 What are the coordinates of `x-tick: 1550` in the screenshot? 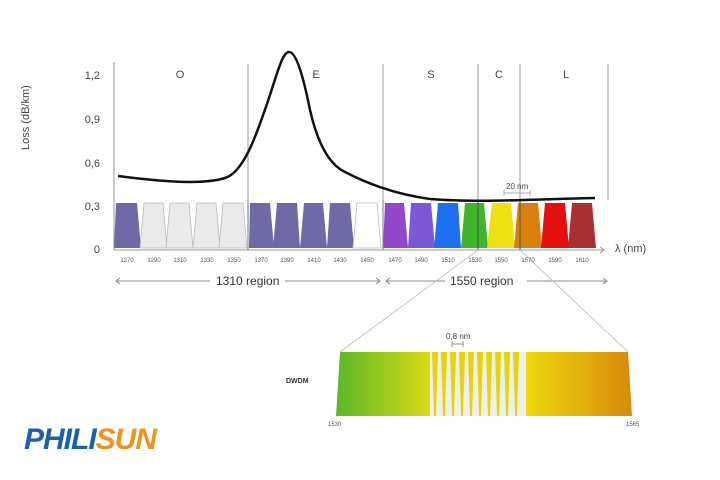 It's located at (501, 261).